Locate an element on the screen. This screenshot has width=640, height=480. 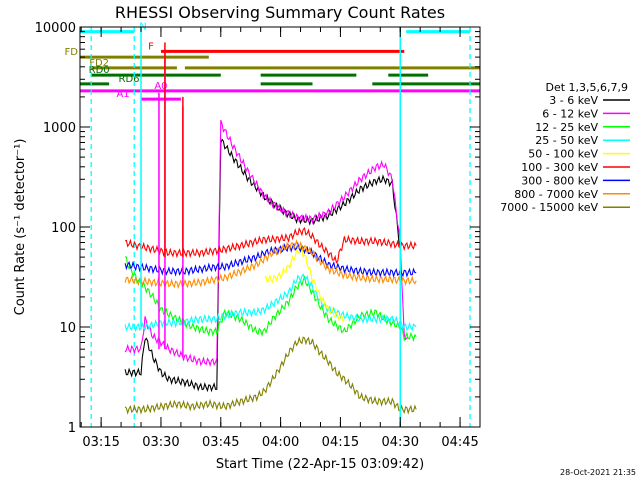
y-tick-label: 1 is located at coordinates (72, 428).